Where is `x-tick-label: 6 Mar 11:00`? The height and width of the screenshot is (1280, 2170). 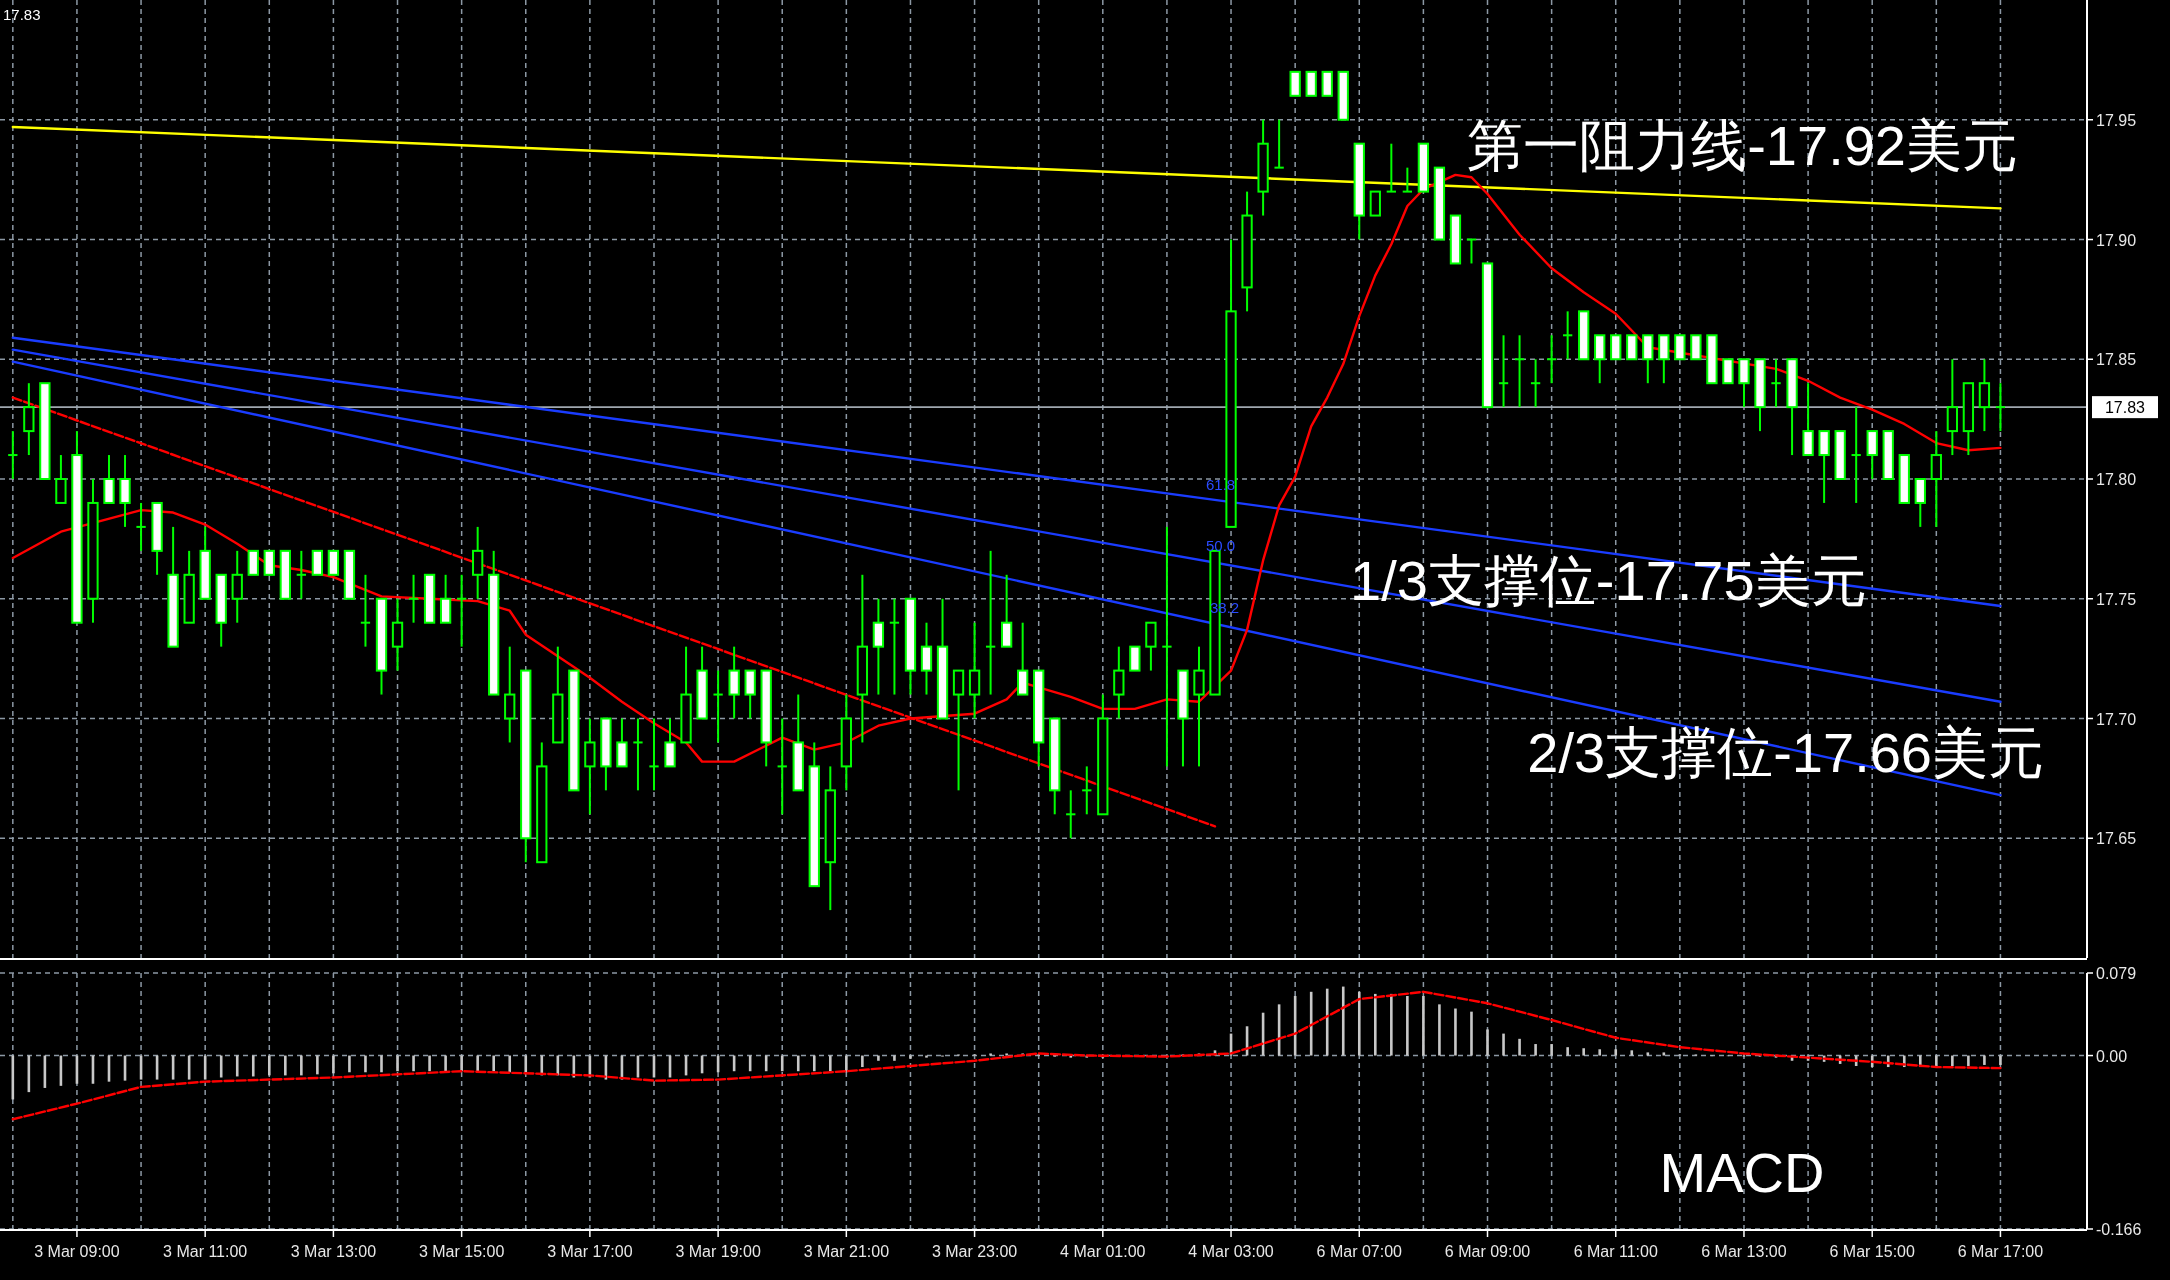
x-tick-label: 6 Mar 11:00 is located at coordinates (1615, 1251).